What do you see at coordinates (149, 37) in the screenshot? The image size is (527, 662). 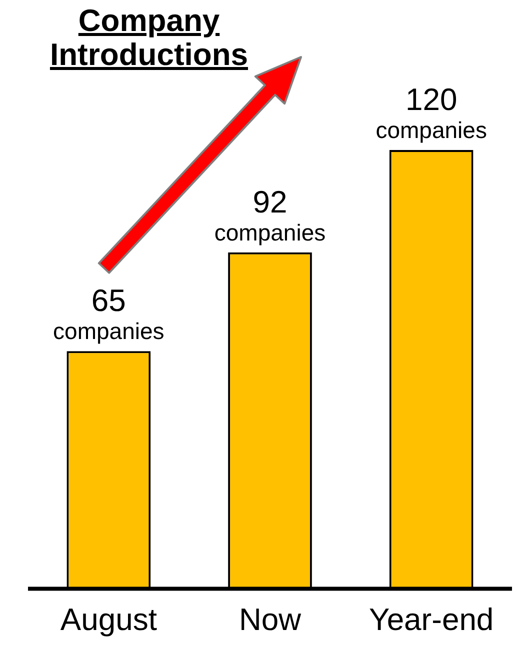 I see `chart-title: Company Introductions` at bounding box center [149, 37].